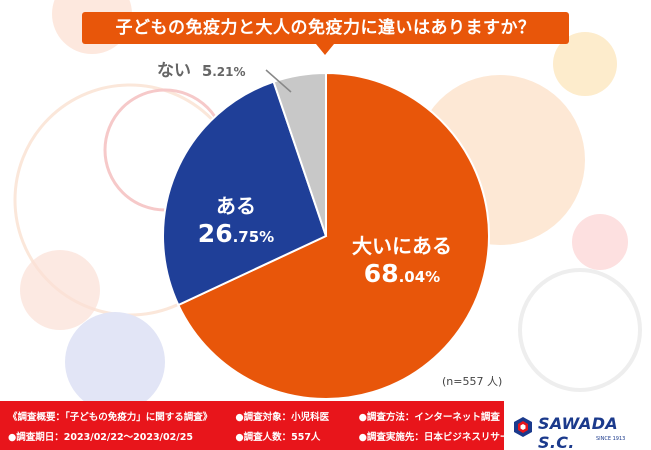  Describe the element at coordinates (402, 273) in the screenshot. I see `slice-value: 68.04%` at that location.